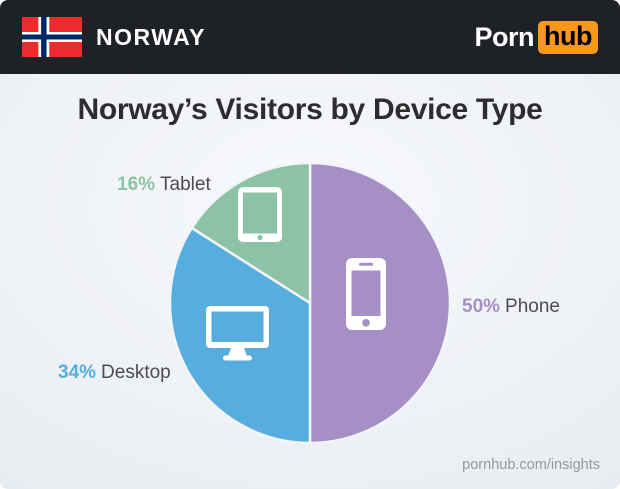  I want to click on tablet-name: Tablet, so click(185, 184).